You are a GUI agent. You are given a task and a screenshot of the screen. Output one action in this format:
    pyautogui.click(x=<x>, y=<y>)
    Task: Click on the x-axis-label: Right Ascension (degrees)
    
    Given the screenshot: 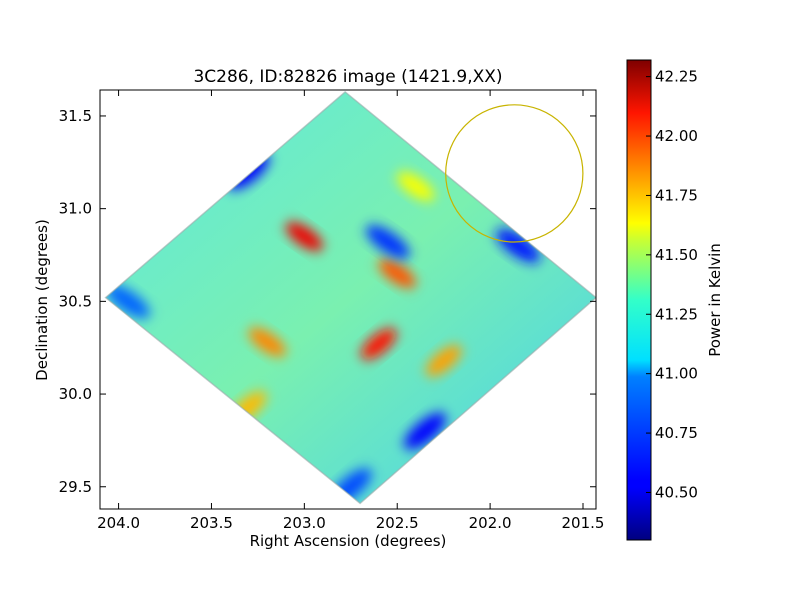 What is the action you would take?
    pyautogui.click(x=348, y=541)
    